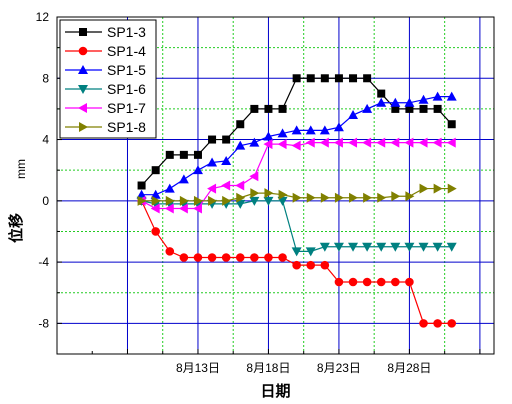 This screenshot has height=404, width=512. What do you see at coordinates (21, 169) in the screenshot?
I see `y-axis-unit: mm` at bounding box center [21, 169].